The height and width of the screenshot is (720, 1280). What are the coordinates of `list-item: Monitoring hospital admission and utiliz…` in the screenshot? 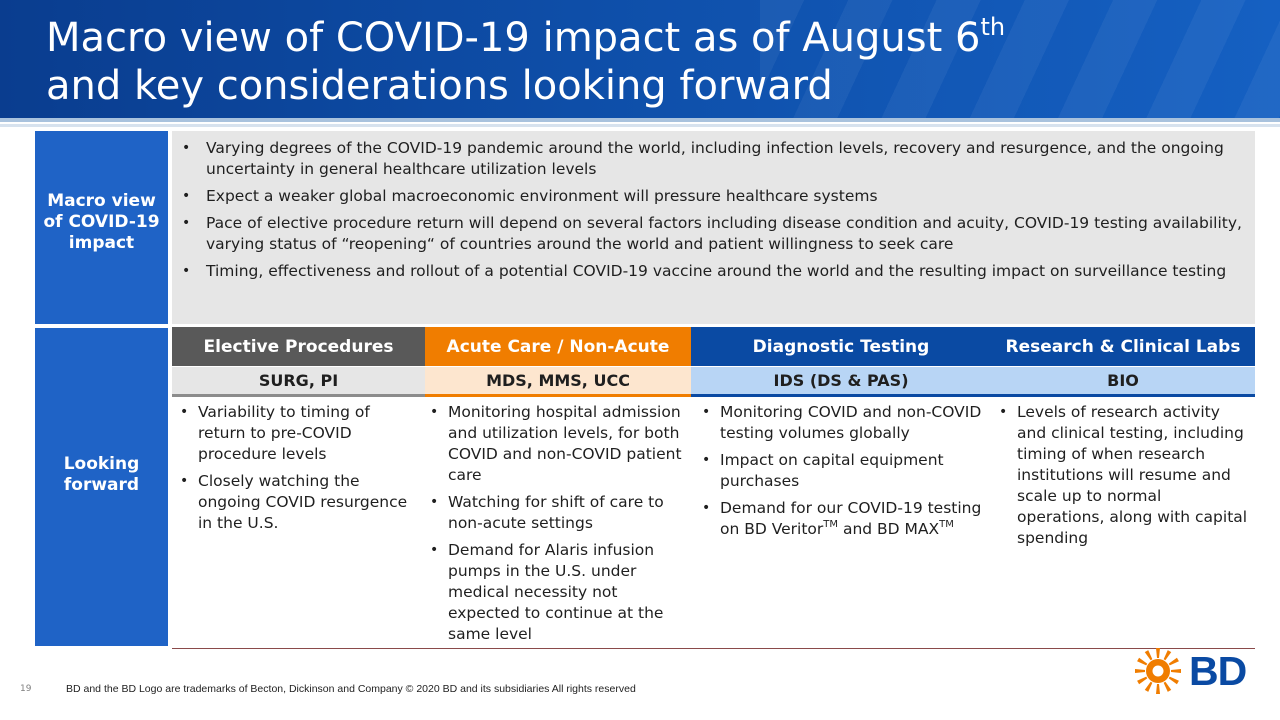 It's located at (559, 444).